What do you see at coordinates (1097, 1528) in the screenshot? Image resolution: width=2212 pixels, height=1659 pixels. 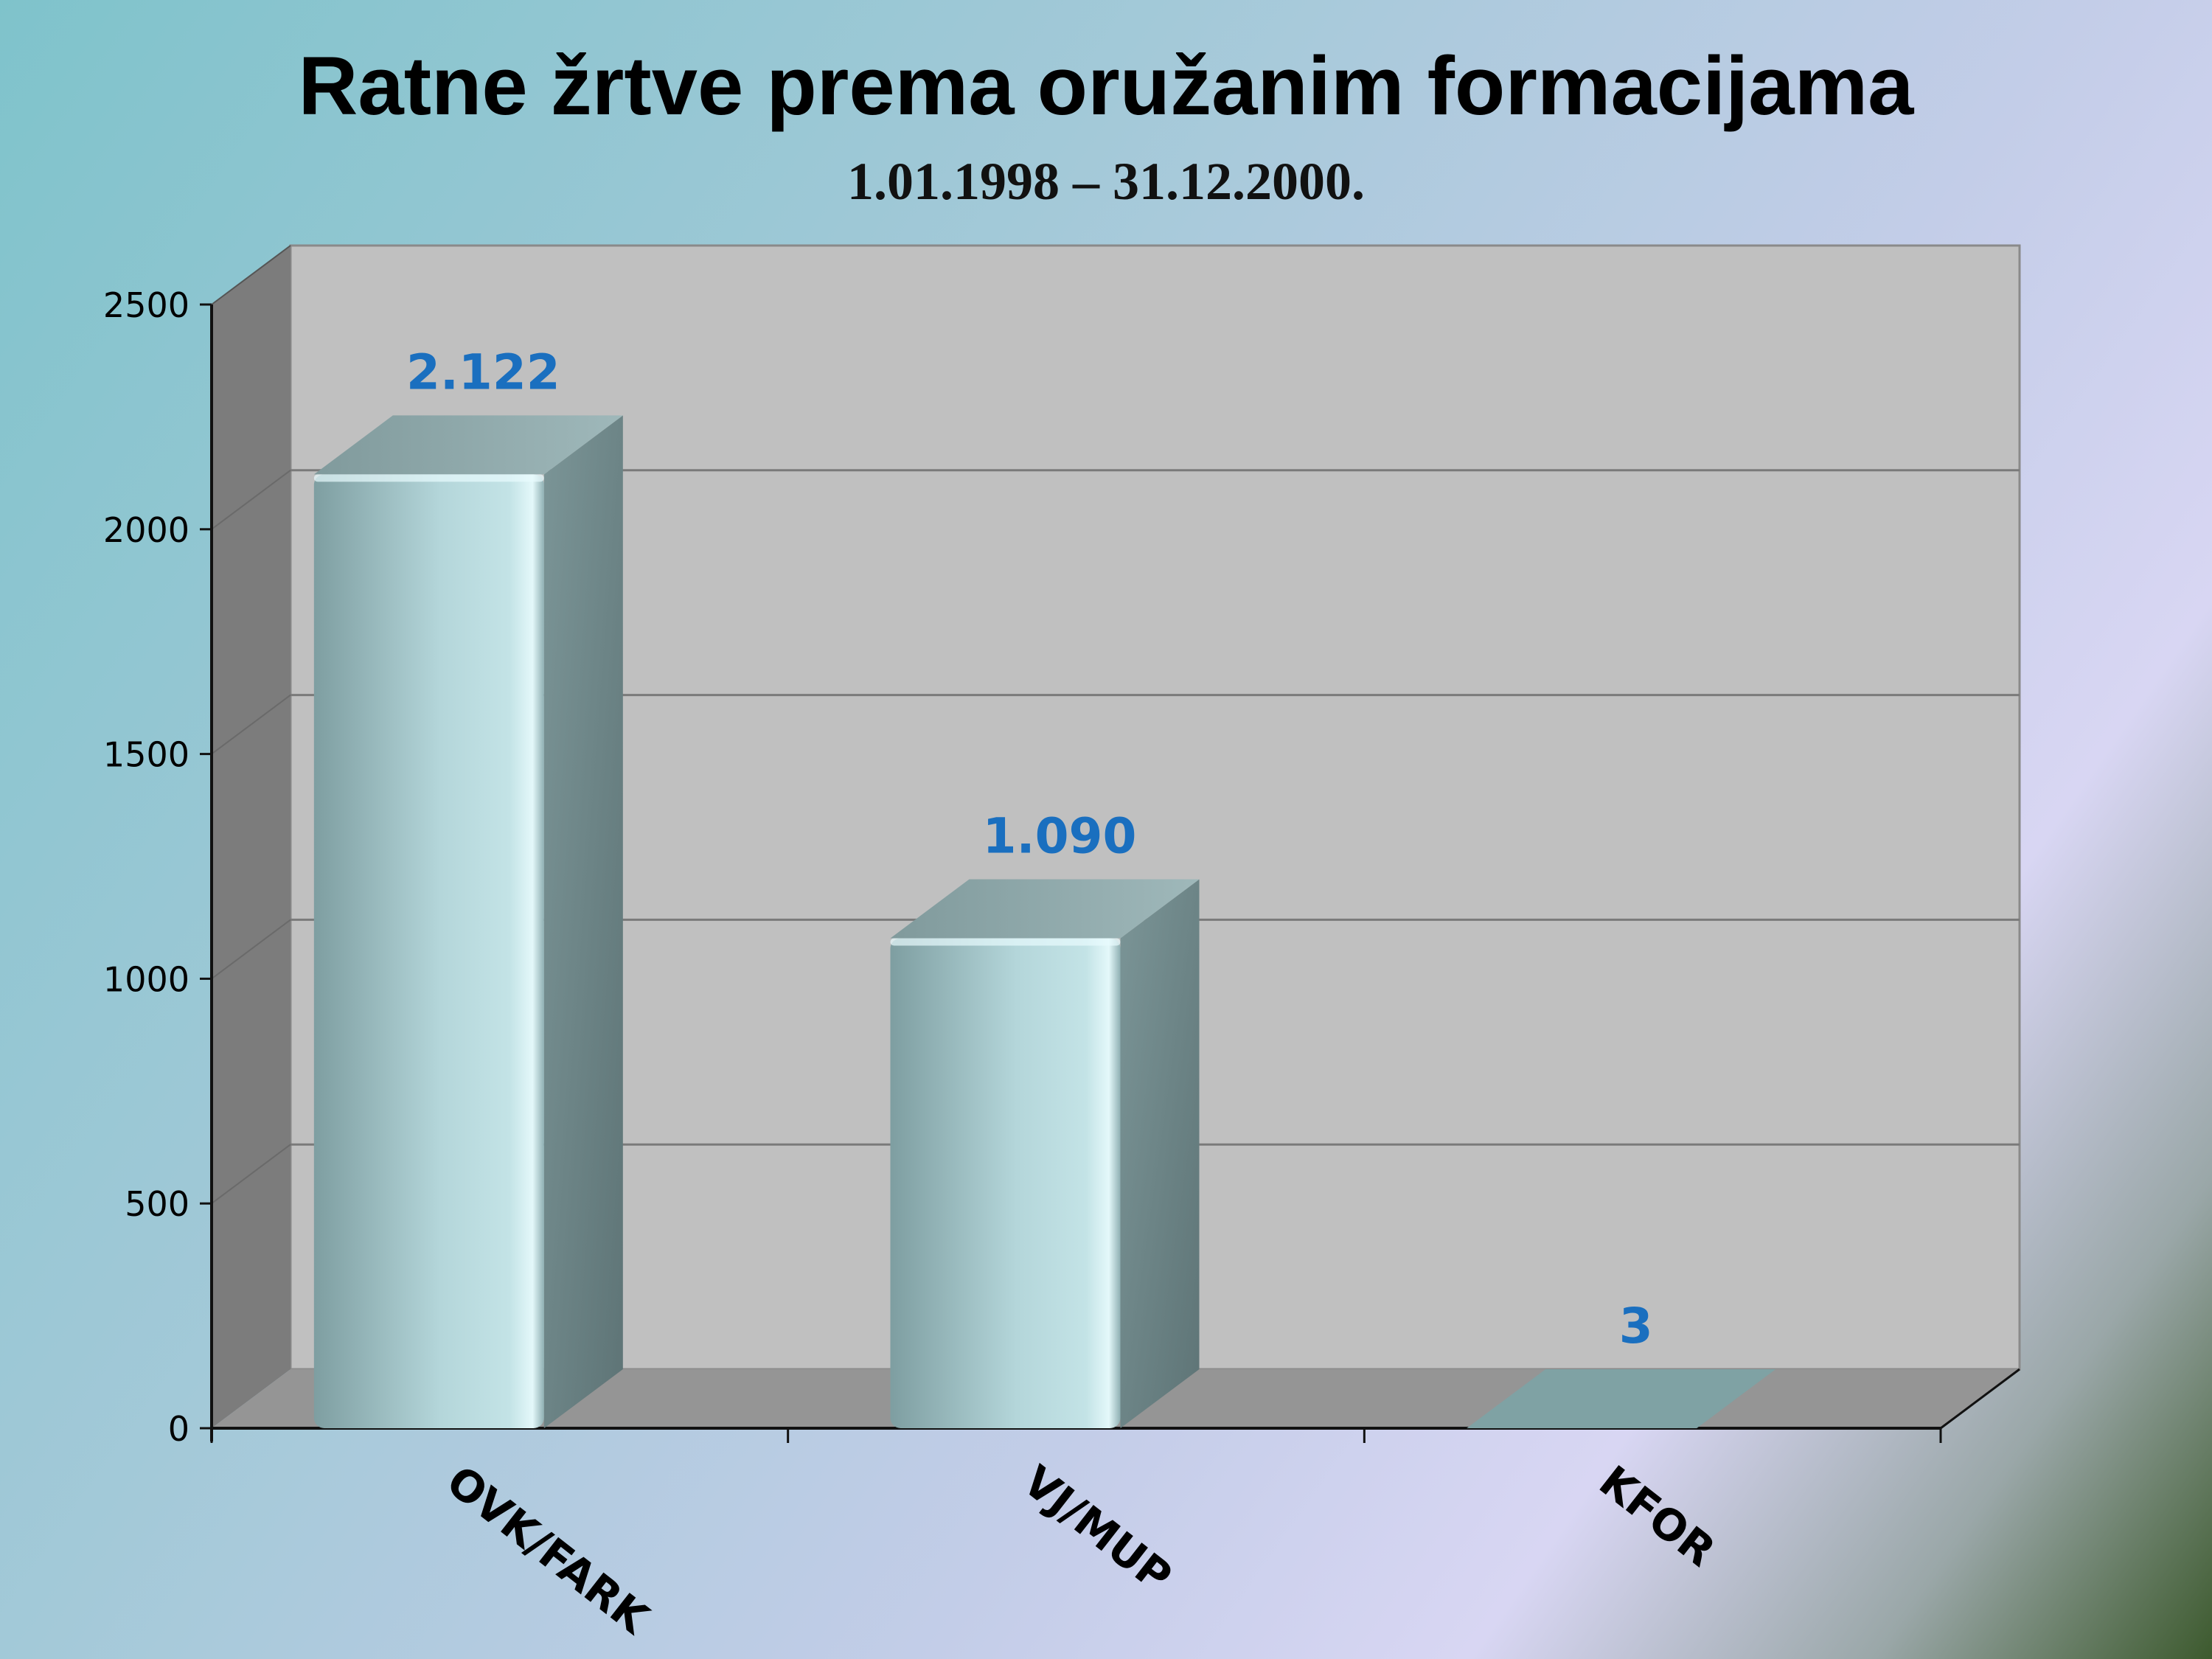 I see `x-tick-label: VJ/MUP` at bounding box center [1097, 1528].